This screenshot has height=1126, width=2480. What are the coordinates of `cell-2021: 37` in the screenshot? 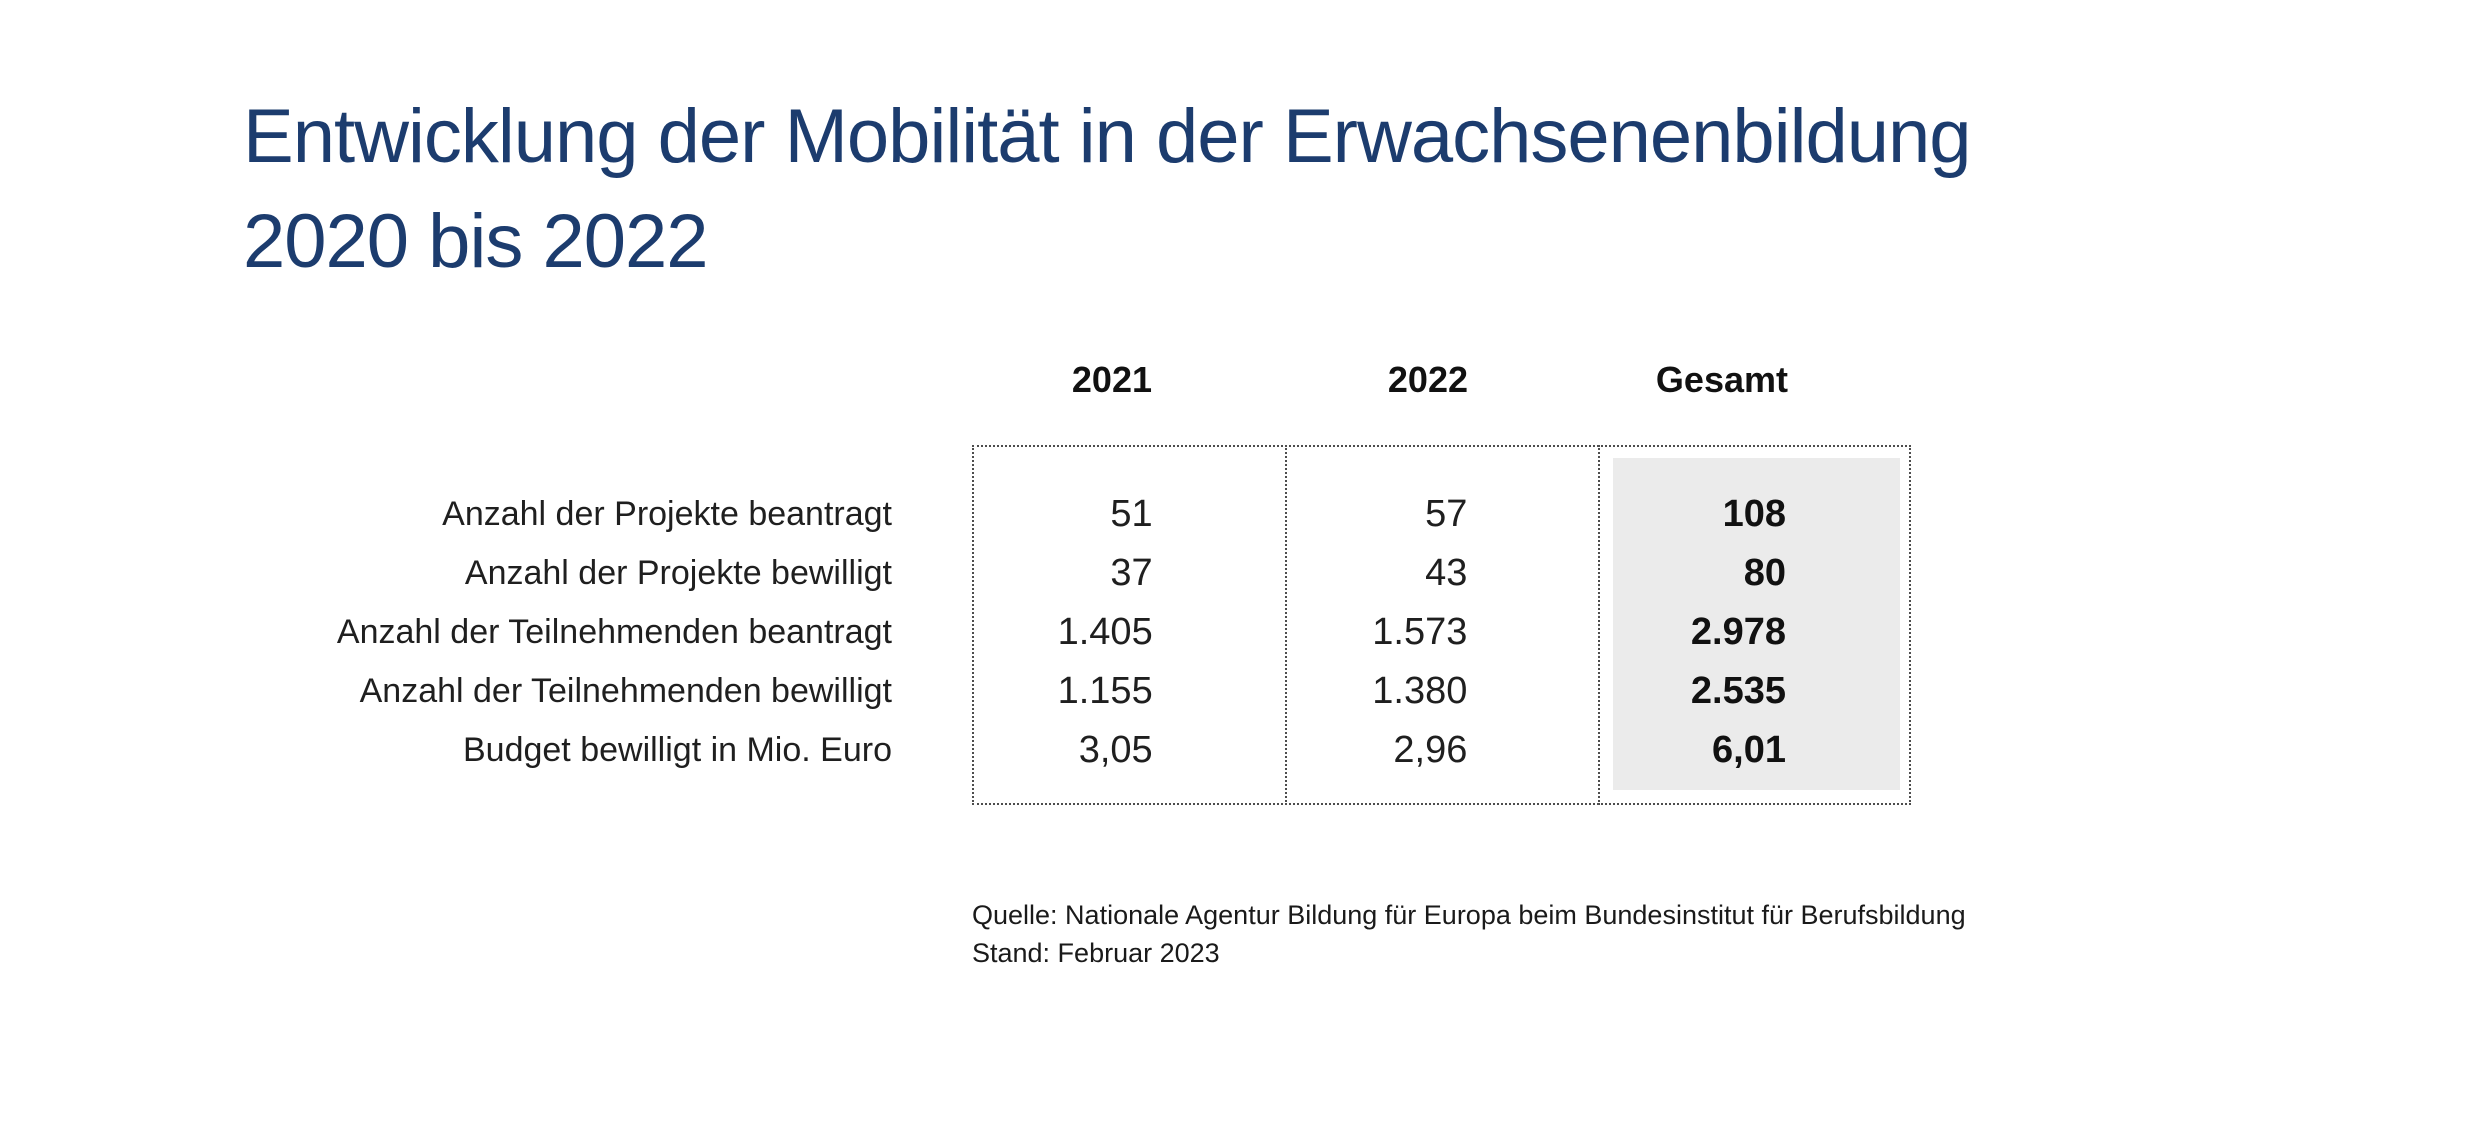 It's located at (1131, 573).